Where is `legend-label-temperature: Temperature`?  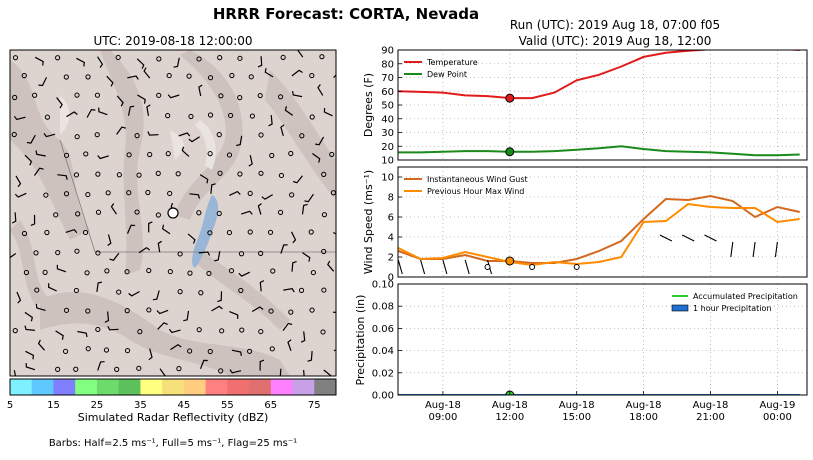
legend-label-temperature: Temperature is located at coordinates (452, 62).